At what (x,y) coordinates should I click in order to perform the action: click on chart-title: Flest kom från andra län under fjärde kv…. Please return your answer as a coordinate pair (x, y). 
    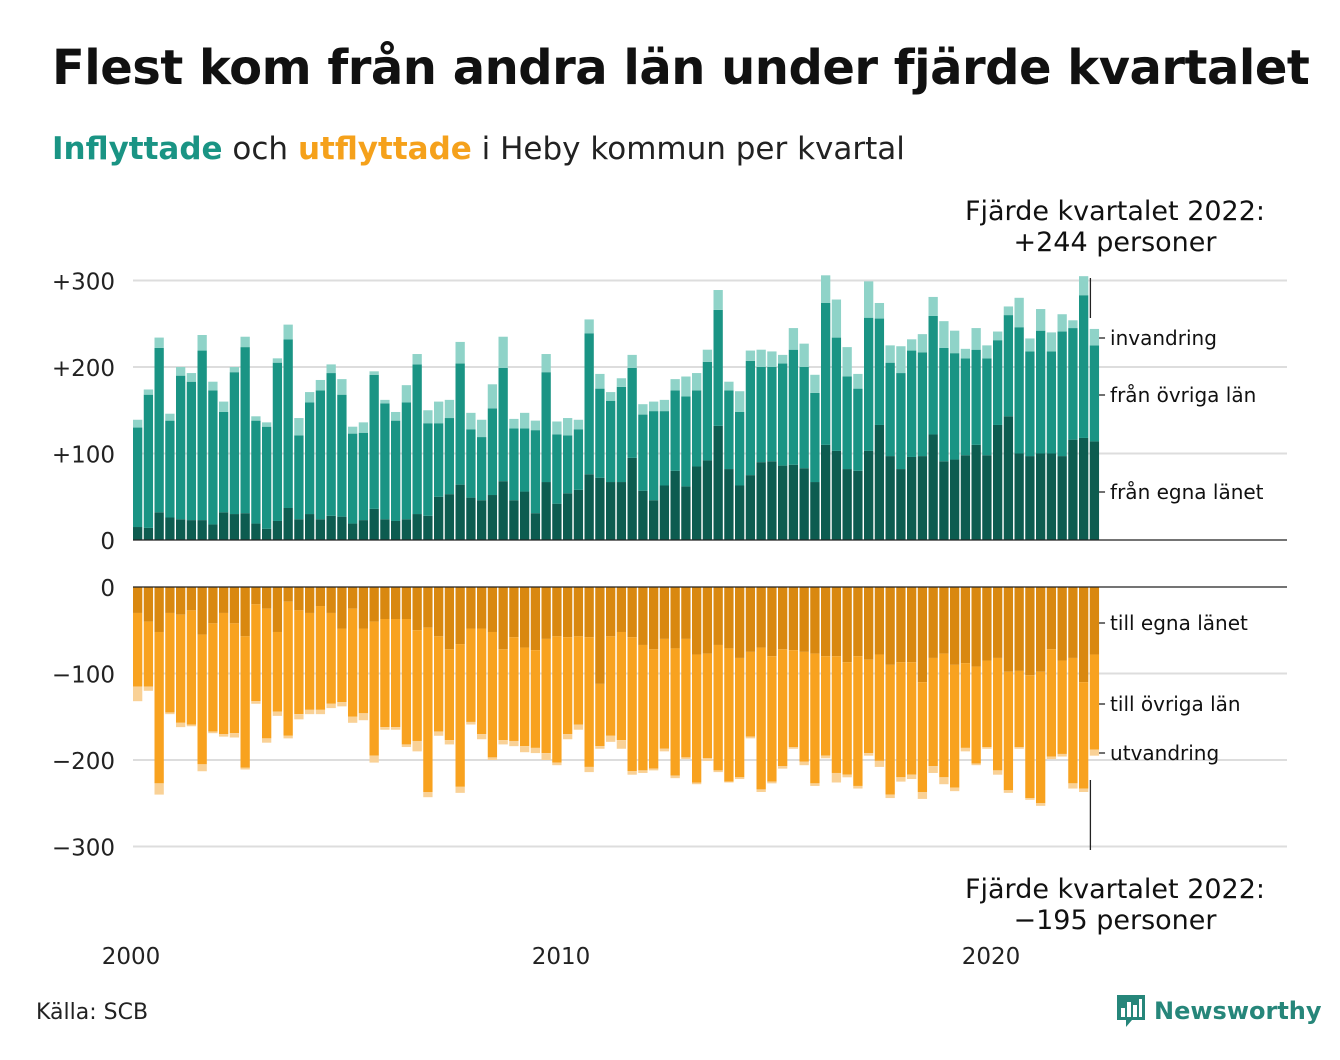
    Looking at the image, I should click on (681, 68).